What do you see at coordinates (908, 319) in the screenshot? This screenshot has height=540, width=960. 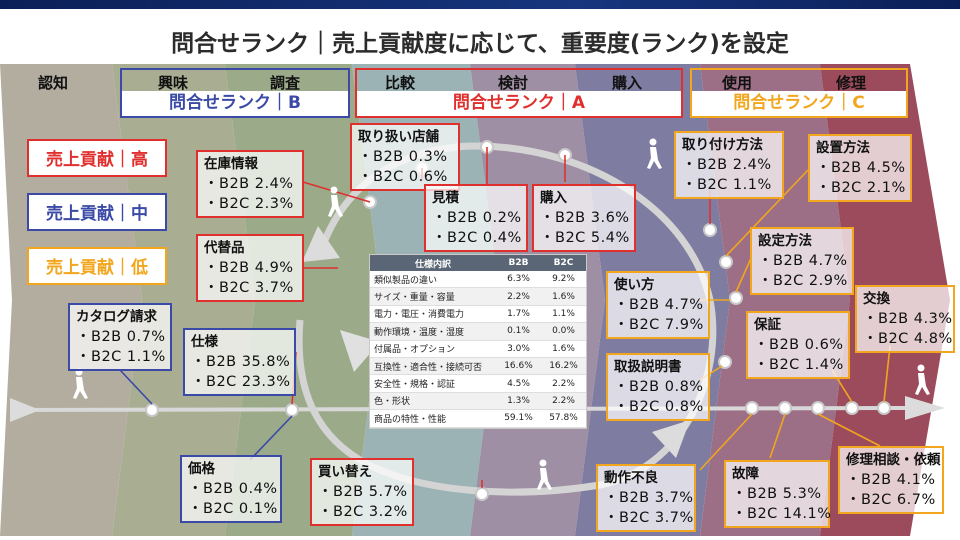 I see `item-b2b: ・B2B 4.3%` at bounding box center [908, 319].